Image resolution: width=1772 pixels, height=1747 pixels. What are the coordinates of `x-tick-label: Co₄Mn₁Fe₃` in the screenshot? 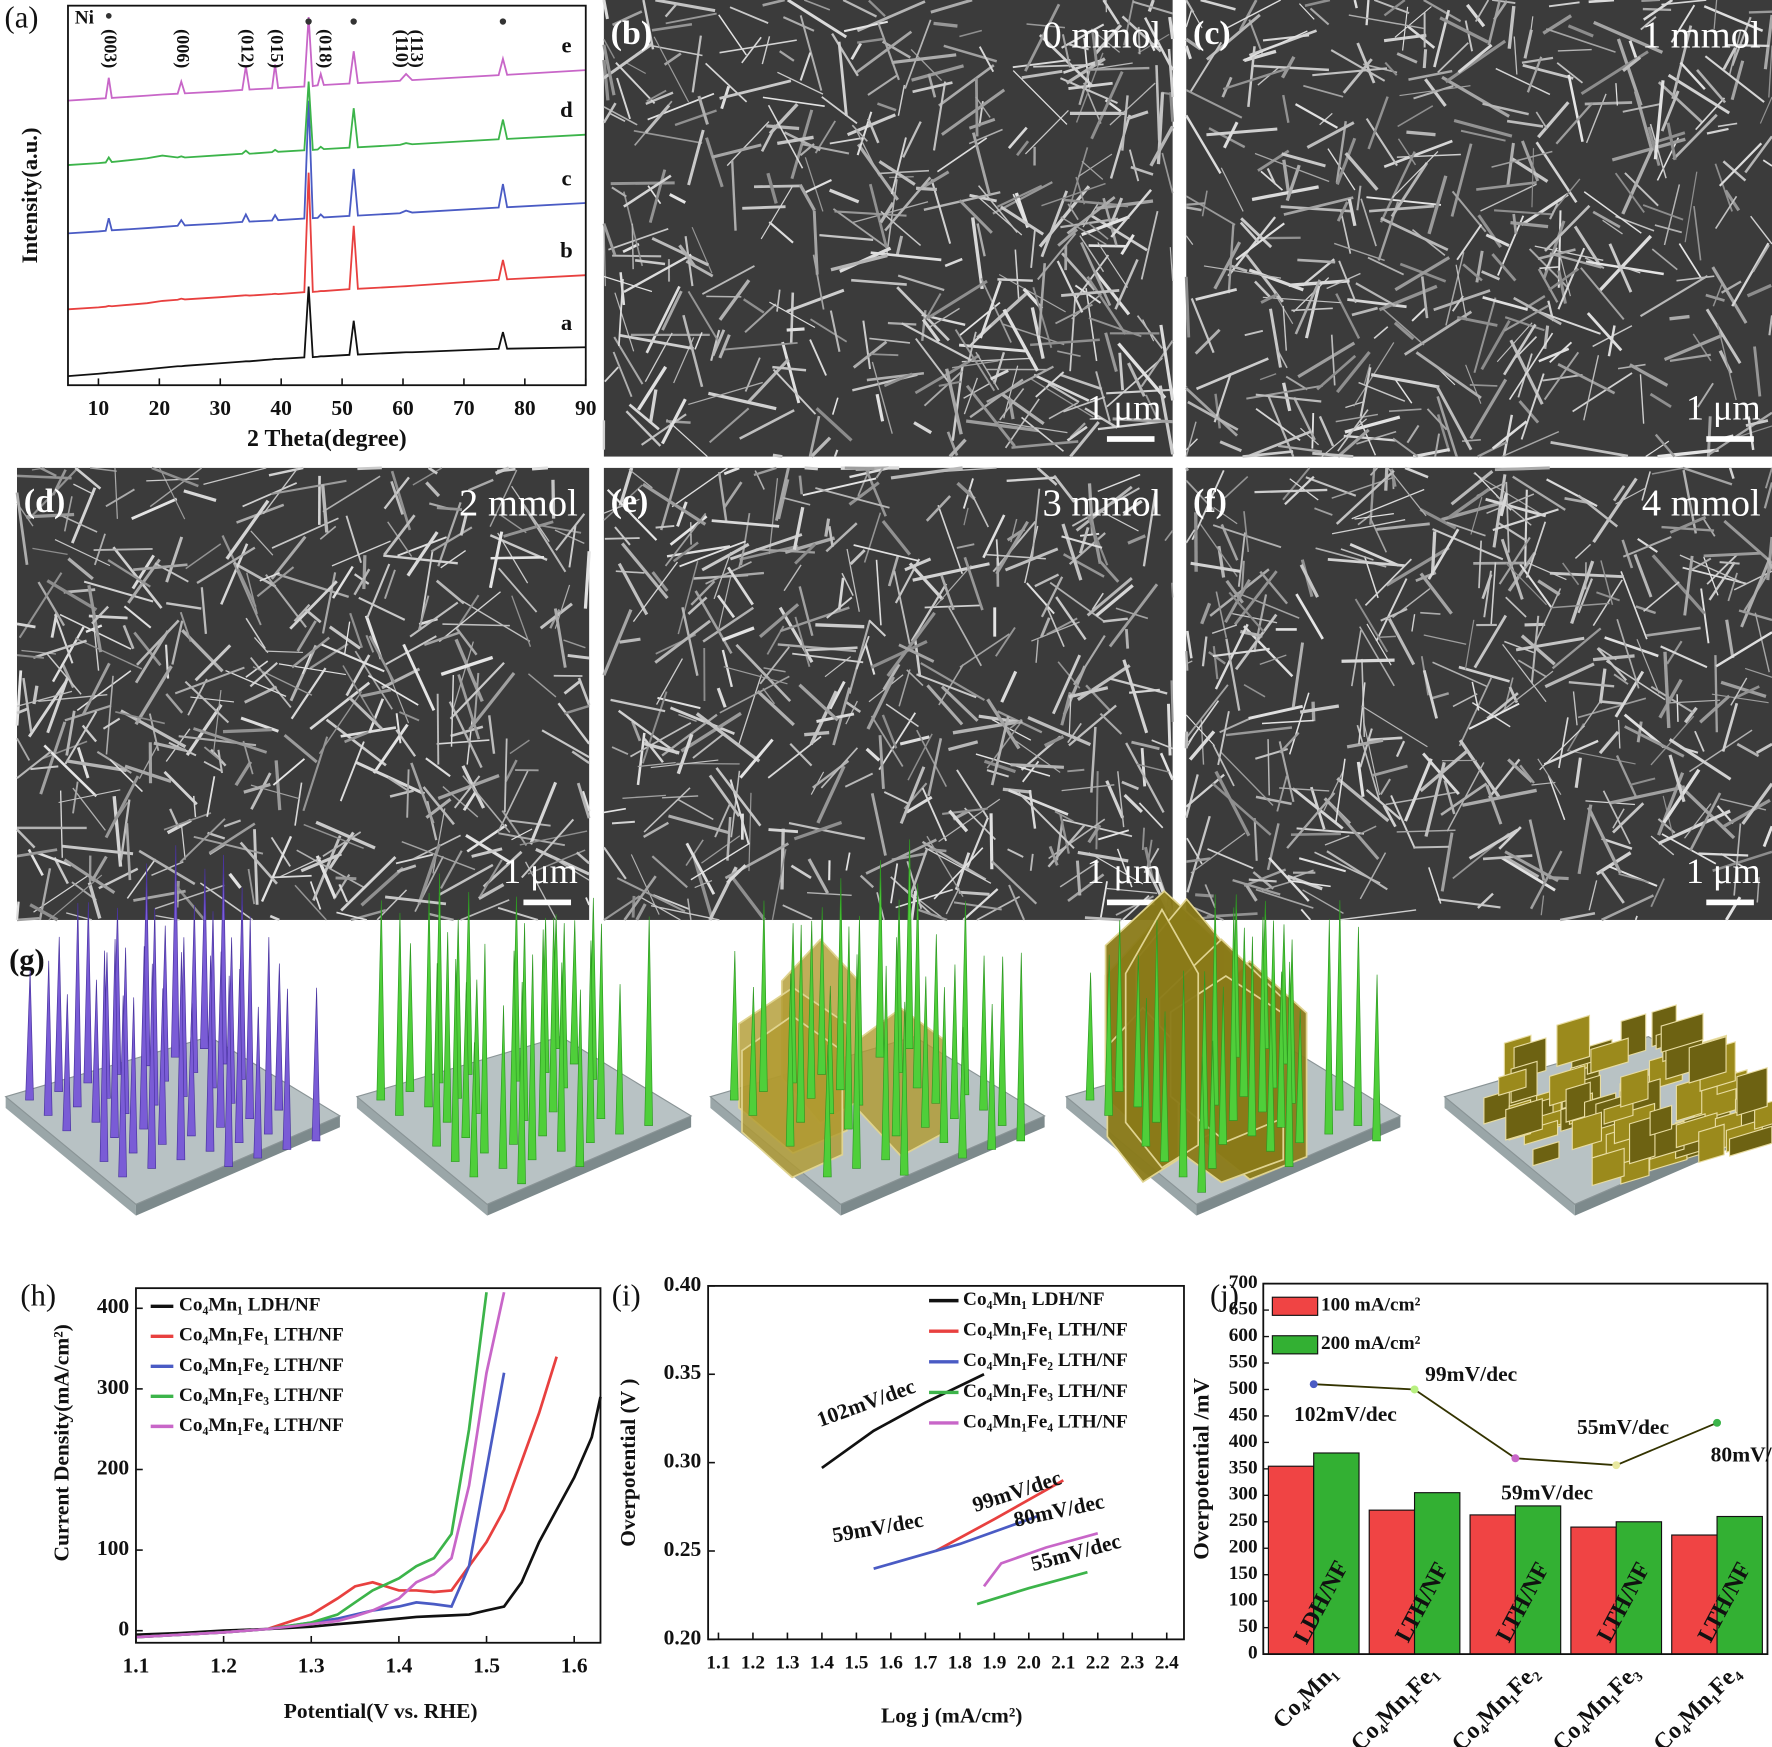 It's located at (1596, 1703).